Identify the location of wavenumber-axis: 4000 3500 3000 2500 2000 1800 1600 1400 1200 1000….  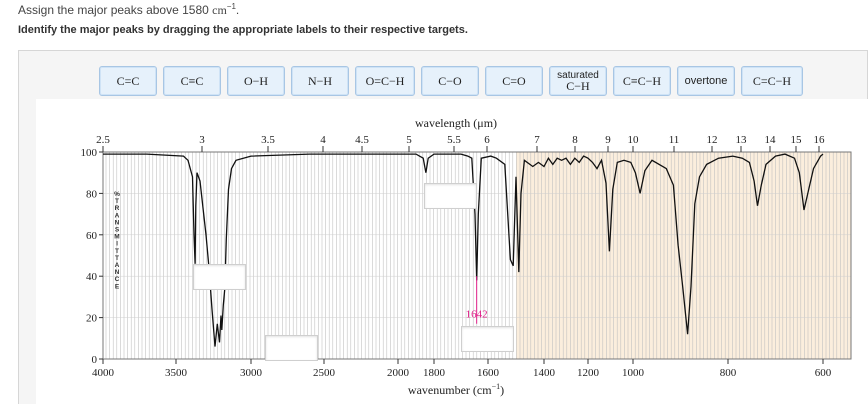
(462, 369).